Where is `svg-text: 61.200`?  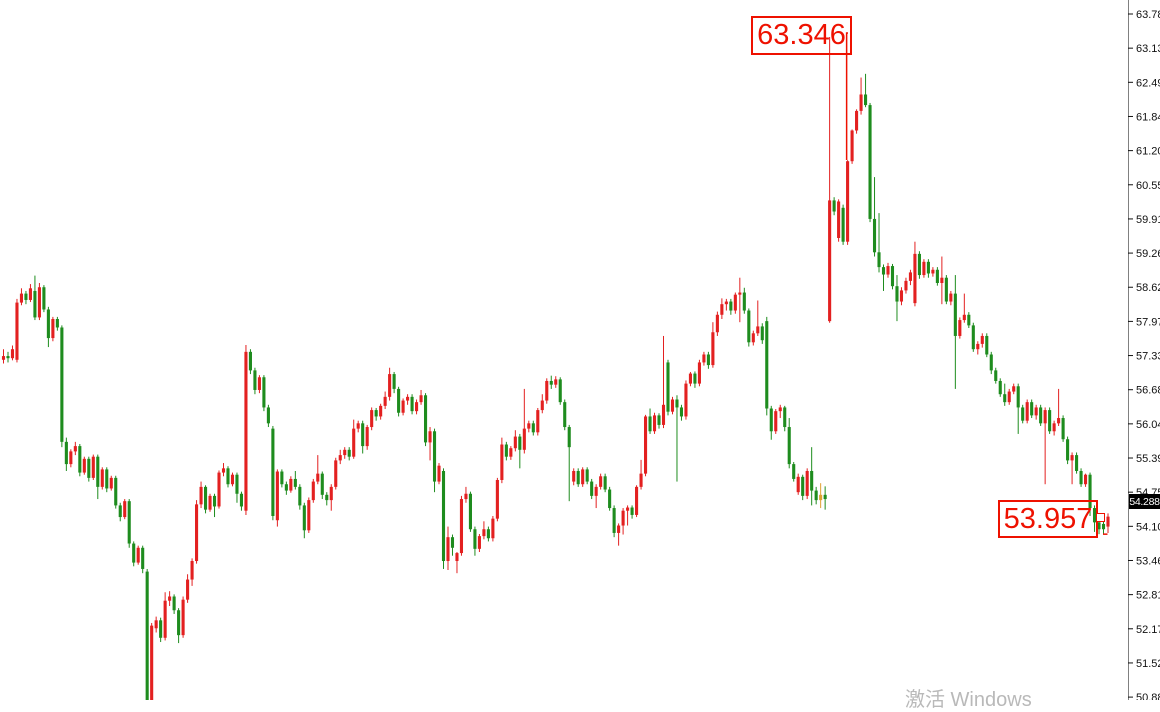
svg-text: 61.200 is located at coordinates (1148, 152).